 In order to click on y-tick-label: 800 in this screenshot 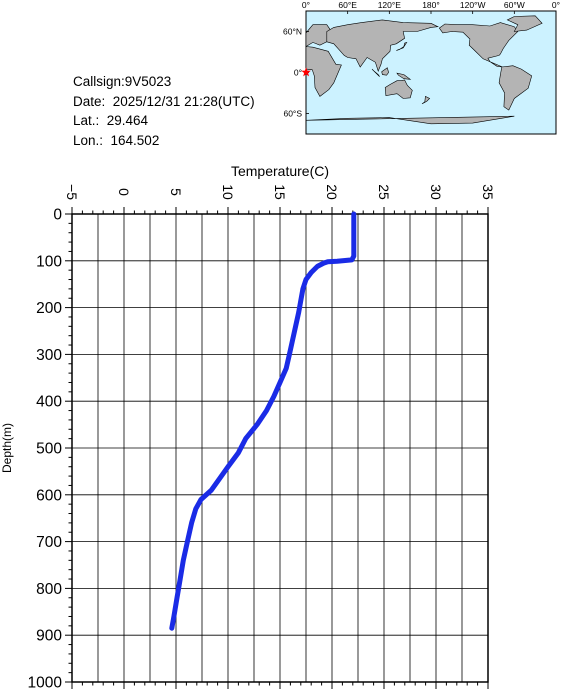, I will do `click(49, 589)`.